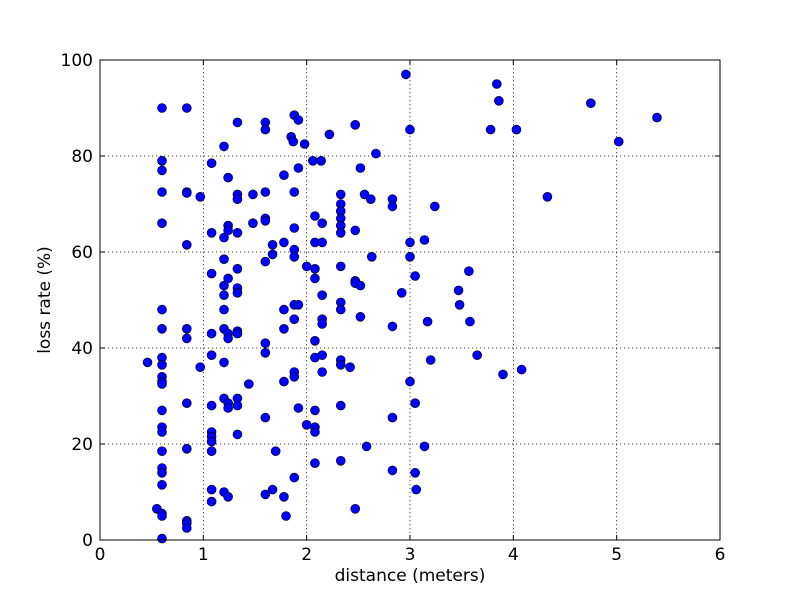 This screenshot has height=600, width=800. What do you see at coordinates (82, 253) in the screenshot?
I see `y-tick-label: 60` at bounding box center [82, 253].